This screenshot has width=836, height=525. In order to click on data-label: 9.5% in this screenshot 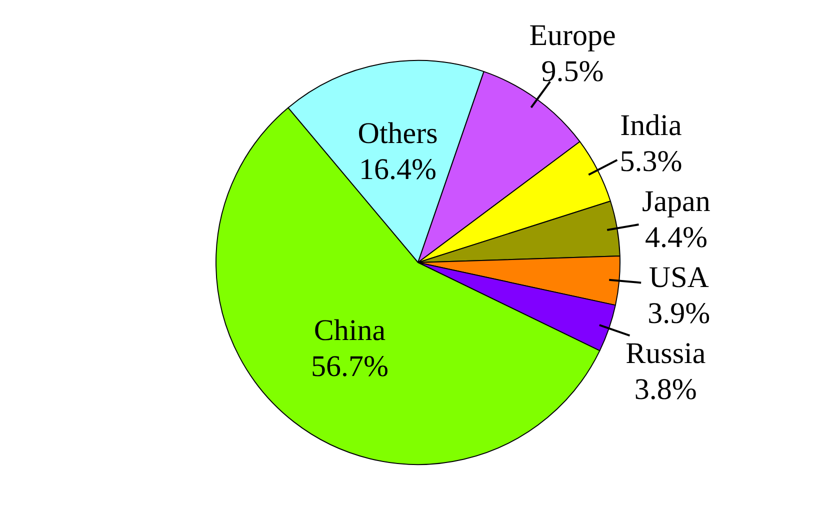, I will do `click(572, 71)`.